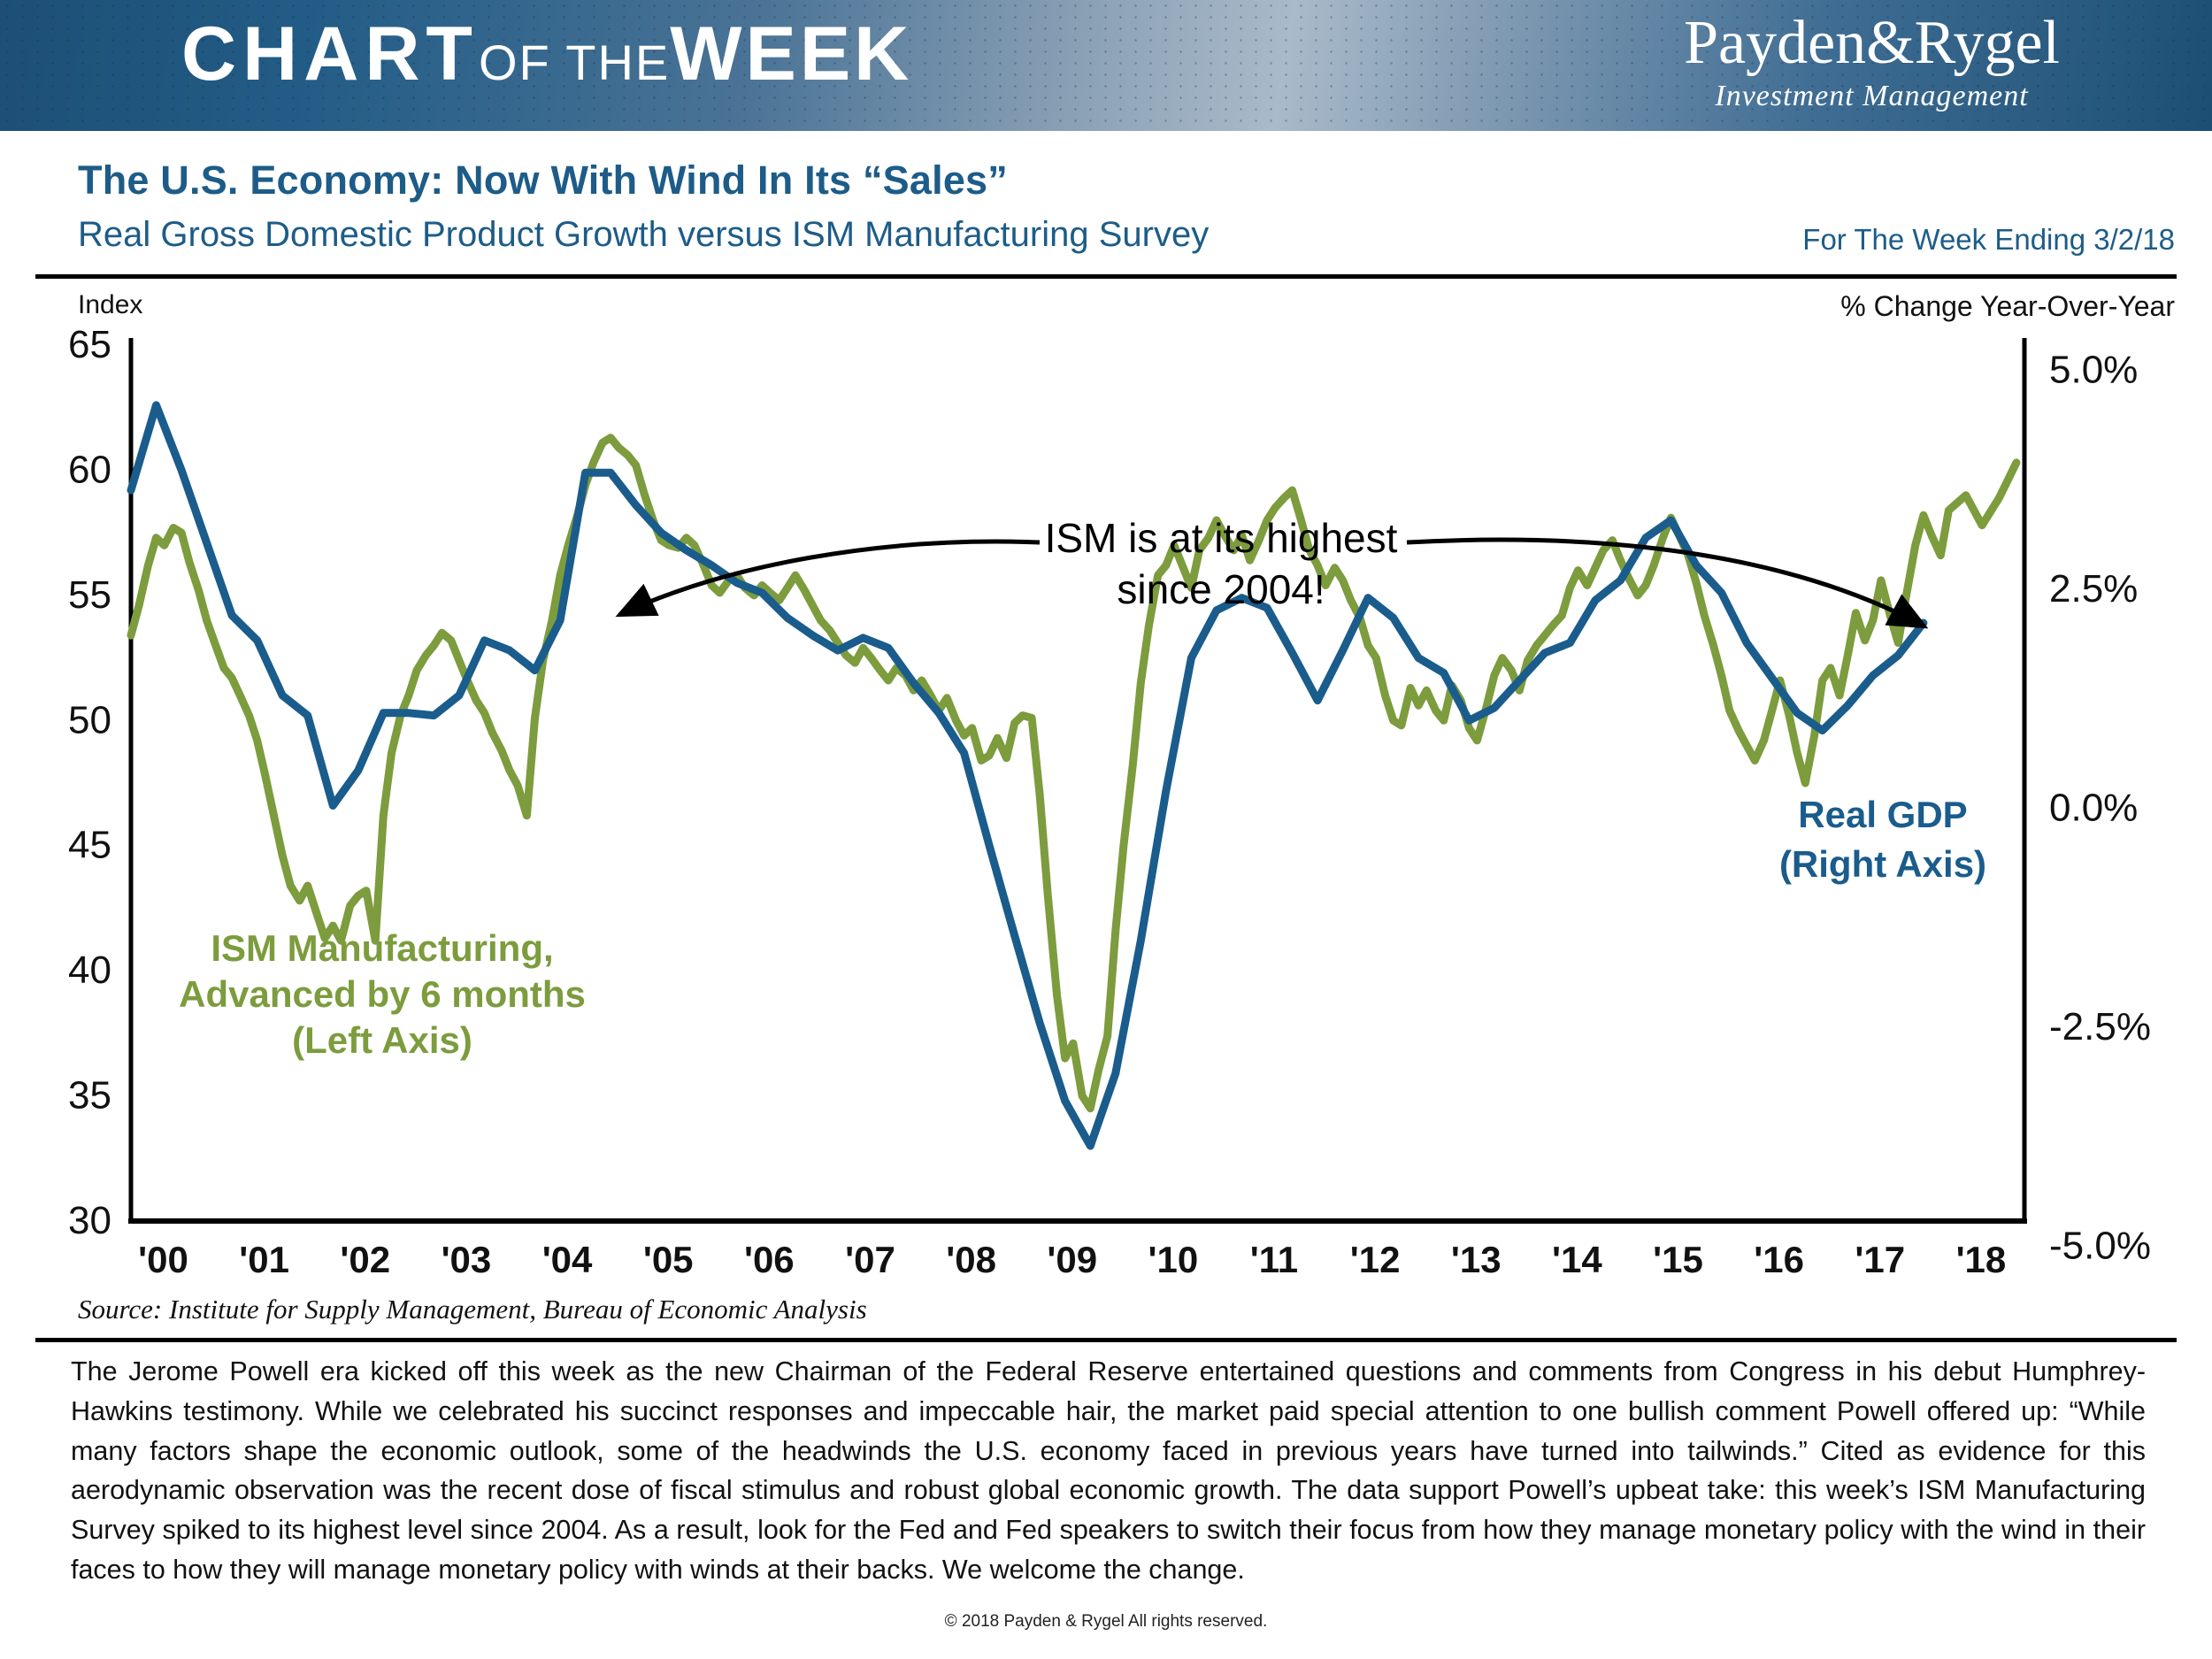  I want to click on week-ending-label: For The Week Ending 3/2/18, so click(1989, 240).